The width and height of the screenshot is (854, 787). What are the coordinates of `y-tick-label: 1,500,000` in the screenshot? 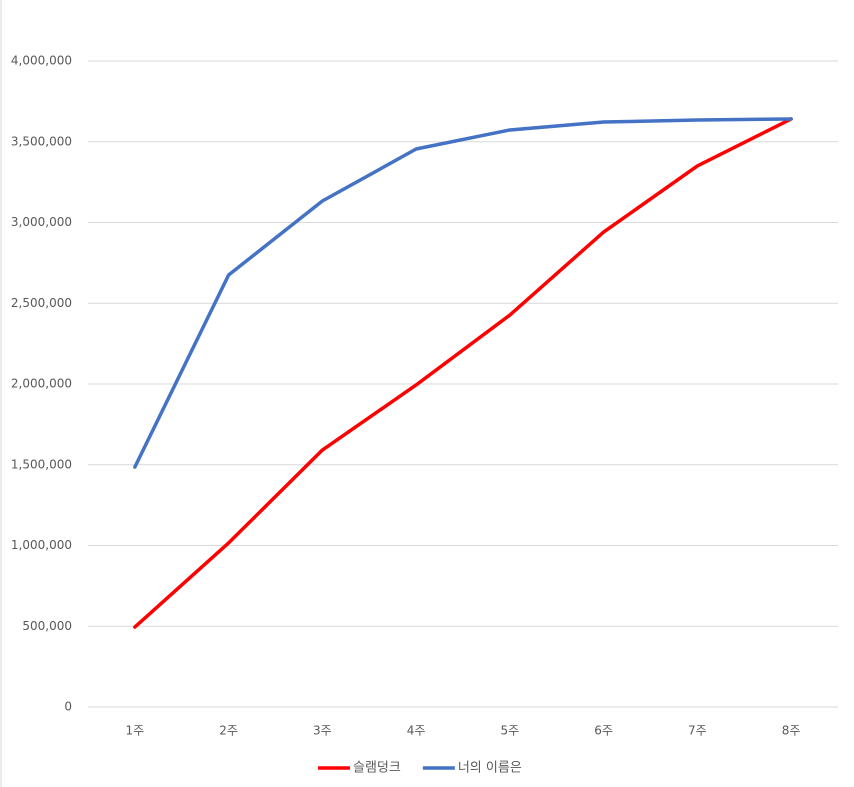 It's located at (41, 464).